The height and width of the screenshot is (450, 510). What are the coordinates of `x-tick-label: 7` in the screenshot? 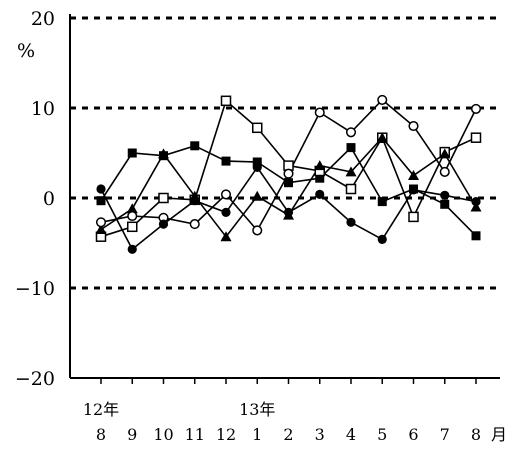 It's located at (445, 434).